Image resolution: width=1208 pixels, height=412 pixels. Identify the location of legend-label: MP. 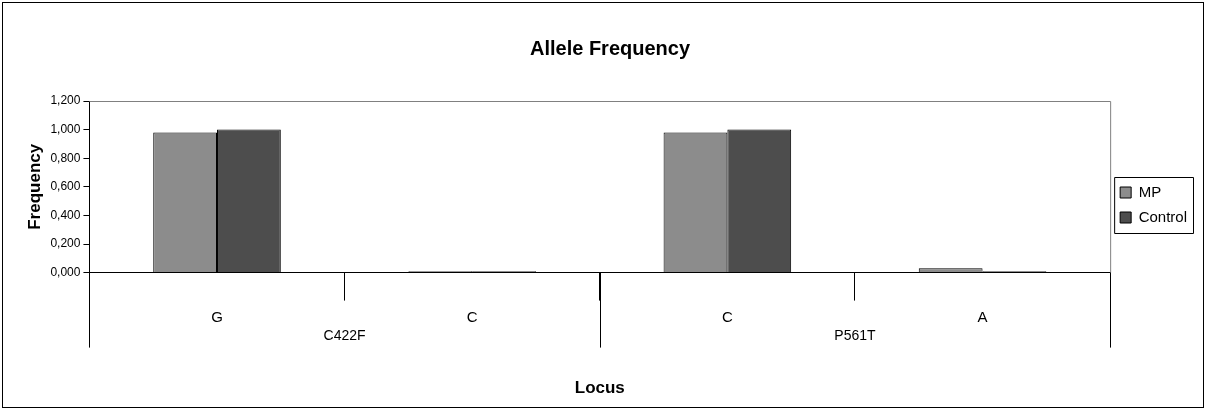
(1150, 191).